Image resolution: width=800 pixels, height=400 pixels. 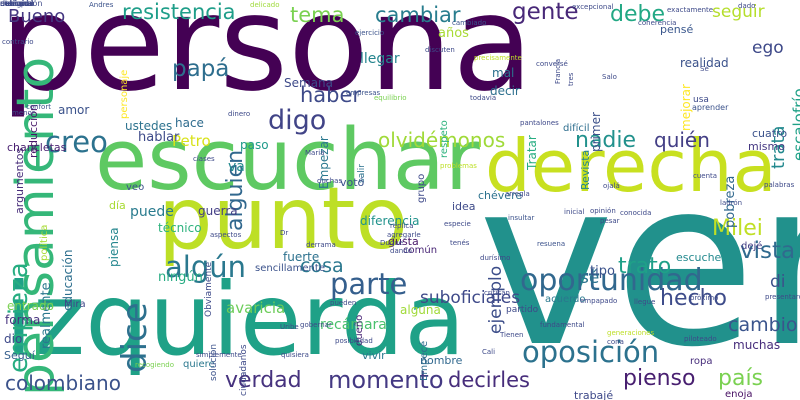 I want to click on word: gobernar, so click(x=316, y=325).